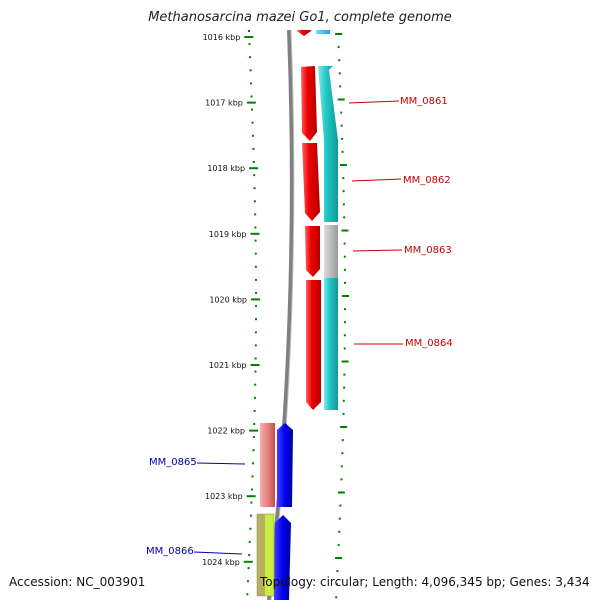 This screenshot has height=600, width=600. Describe the element at coordinates (224, 496) in the screenshot. I see `ruler-tick-label: 1023 kbp` at that location.